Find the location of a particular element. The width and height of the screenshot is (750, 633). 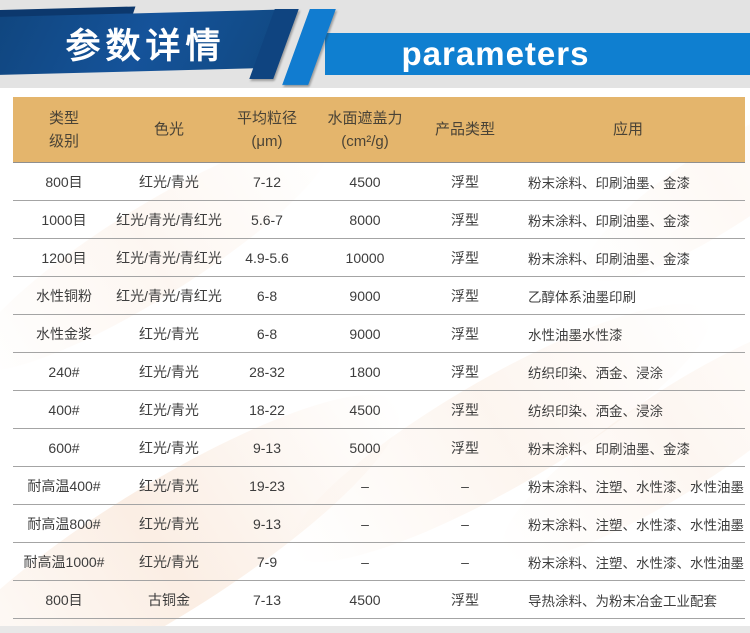

cell-type-grade: 耐高温1000# is located at coordinates (64, 561).